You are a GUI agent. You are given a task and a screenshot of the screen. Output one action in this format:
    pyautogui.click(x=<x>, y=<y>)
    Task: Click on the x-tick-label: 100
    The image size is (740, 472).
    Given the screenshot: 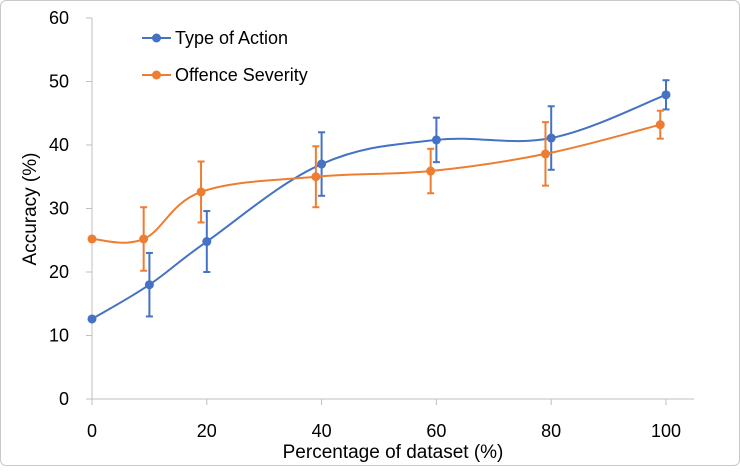 What is the action you would take?
    pyautogui.click(x=666, y=431)
    